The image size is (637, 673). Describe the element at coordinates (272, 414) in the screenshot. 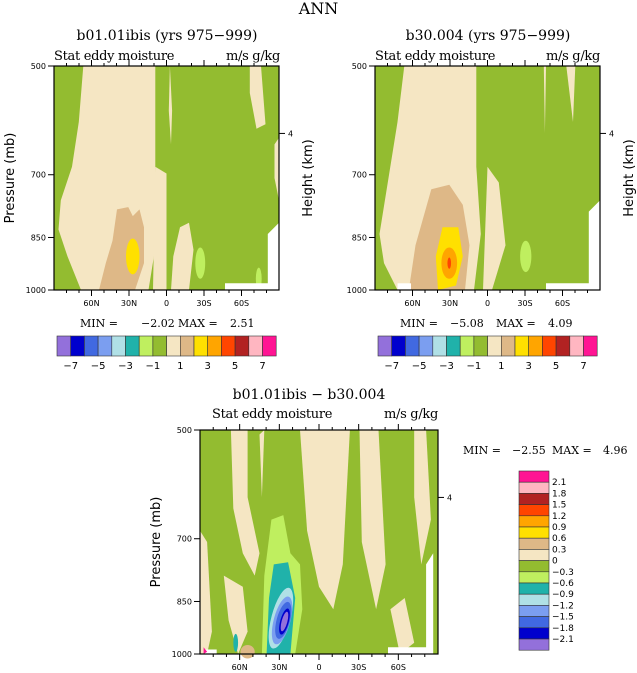

I see `subtitle-left: Stat eddy moisture` at that location.